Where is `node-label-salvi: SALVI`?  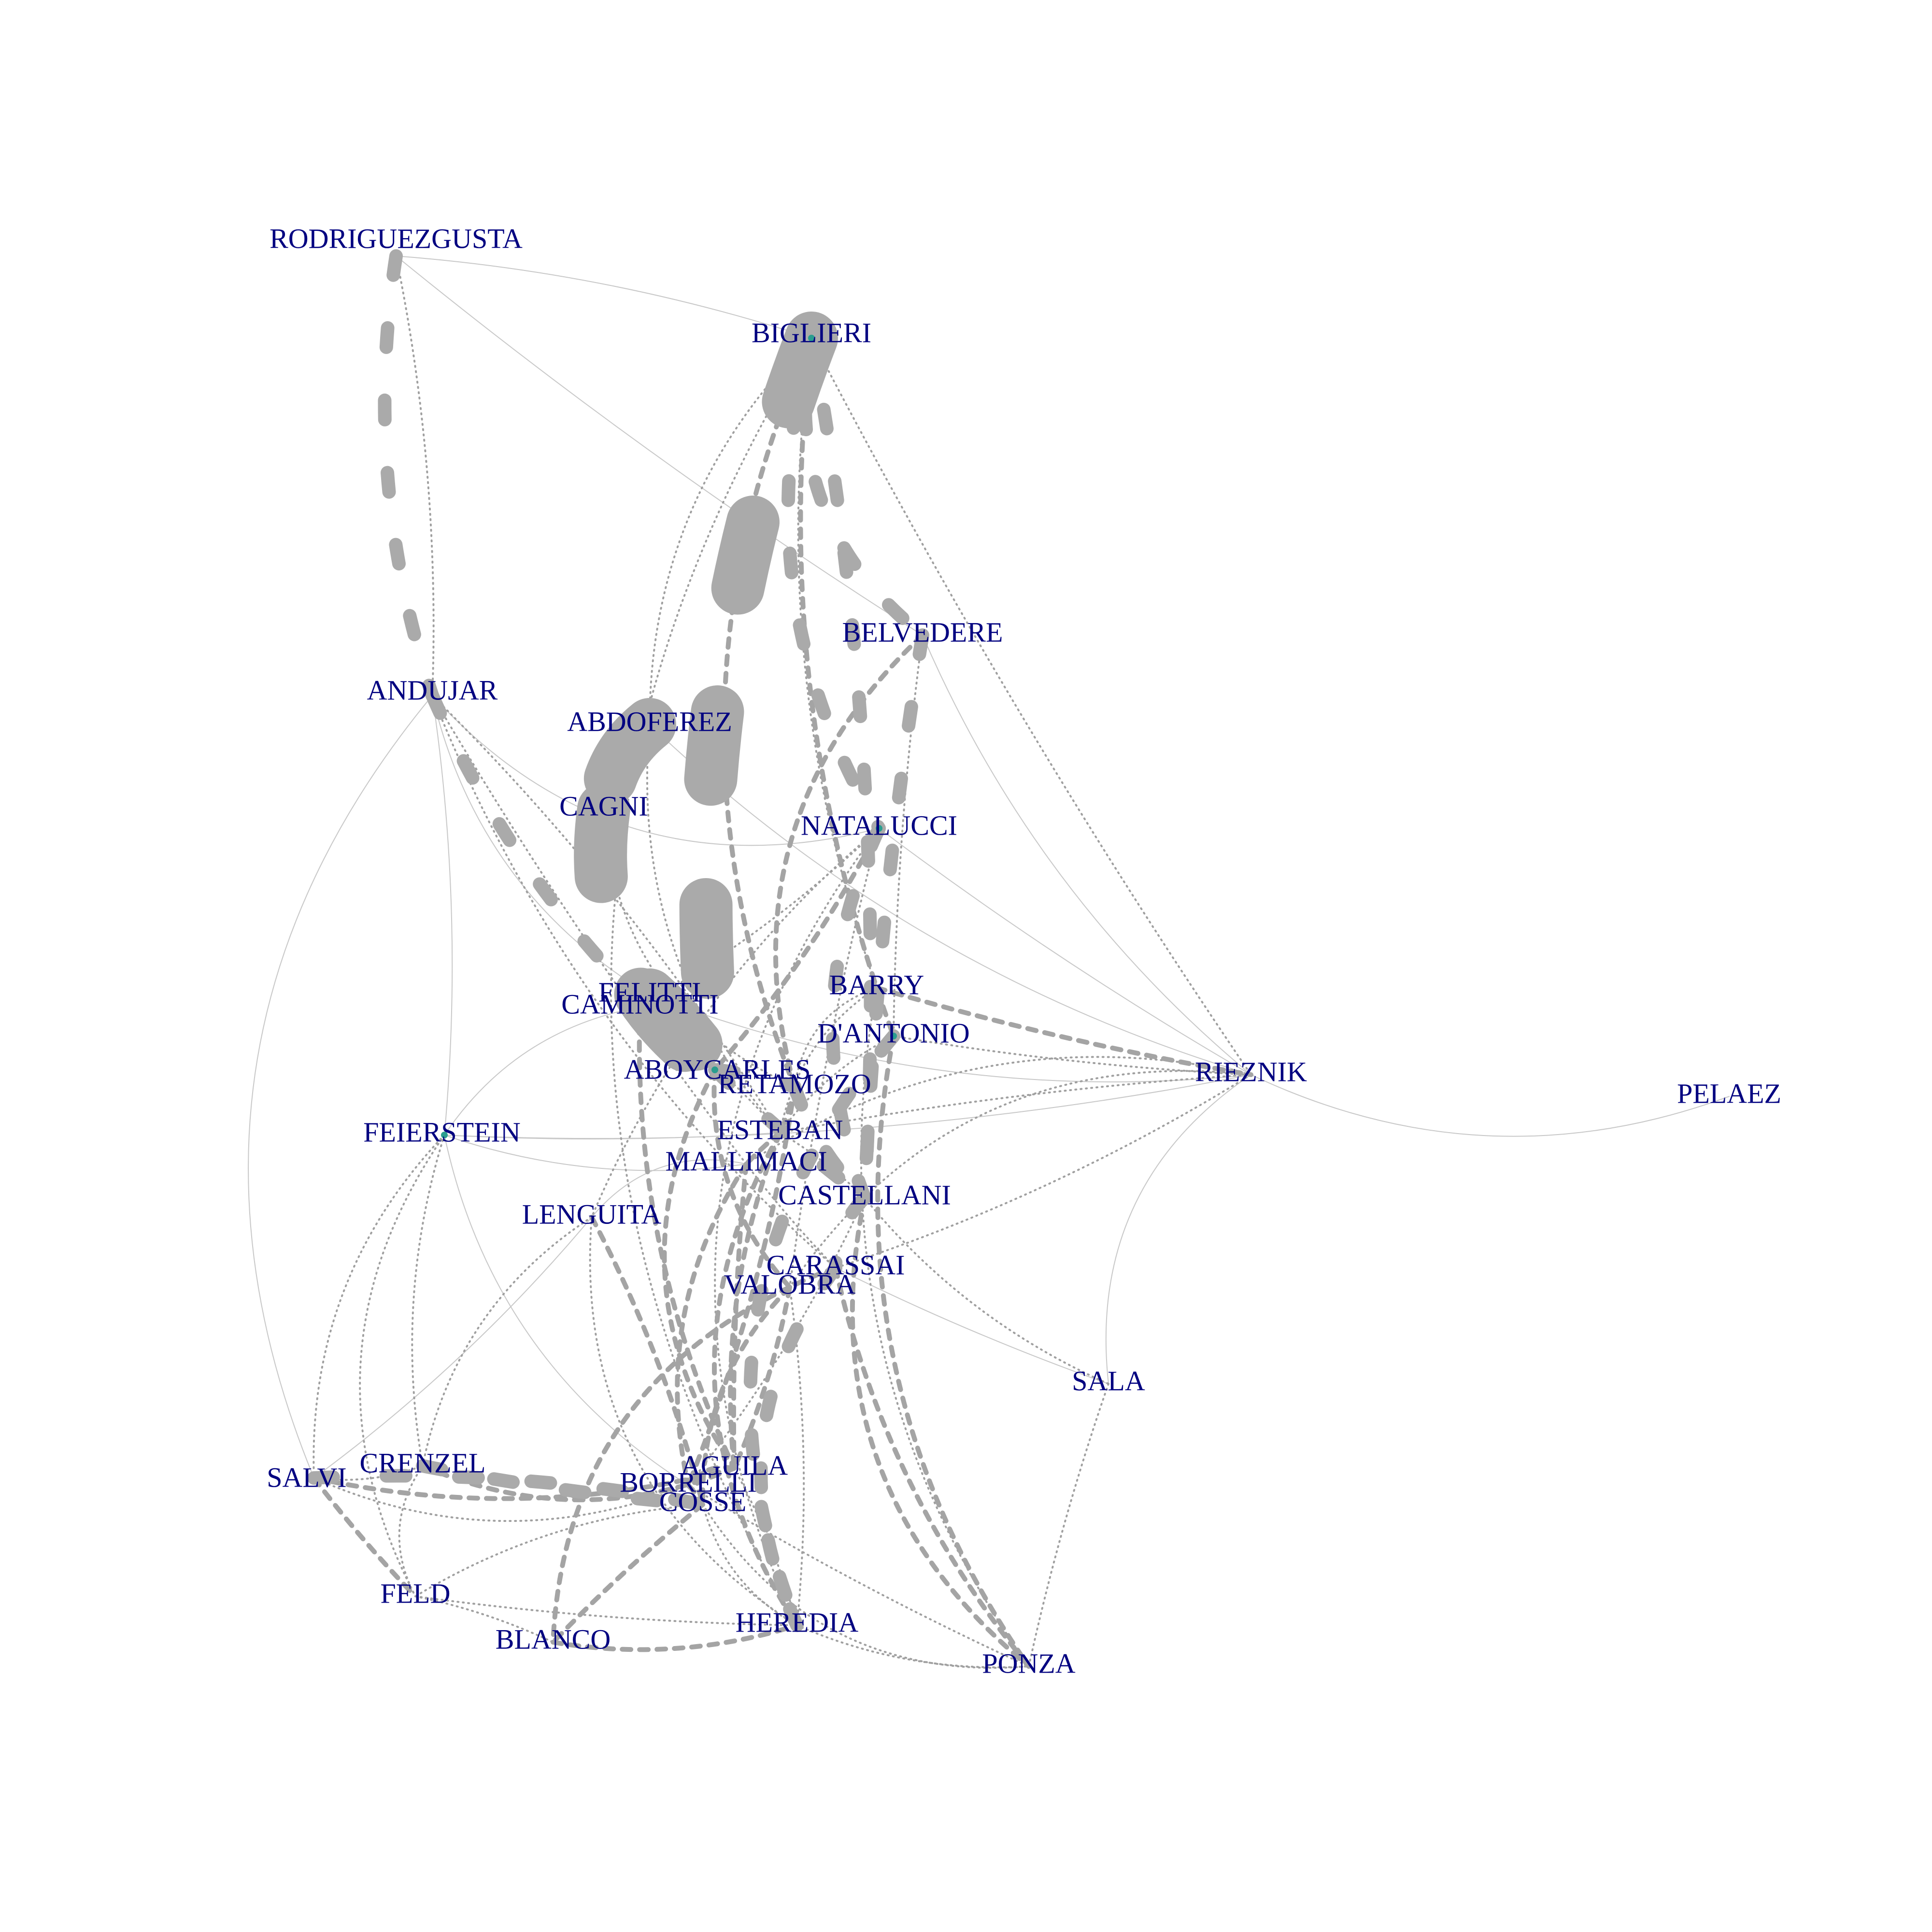
node-label-salvi: SALVI is located at coordinates (306, 1477).